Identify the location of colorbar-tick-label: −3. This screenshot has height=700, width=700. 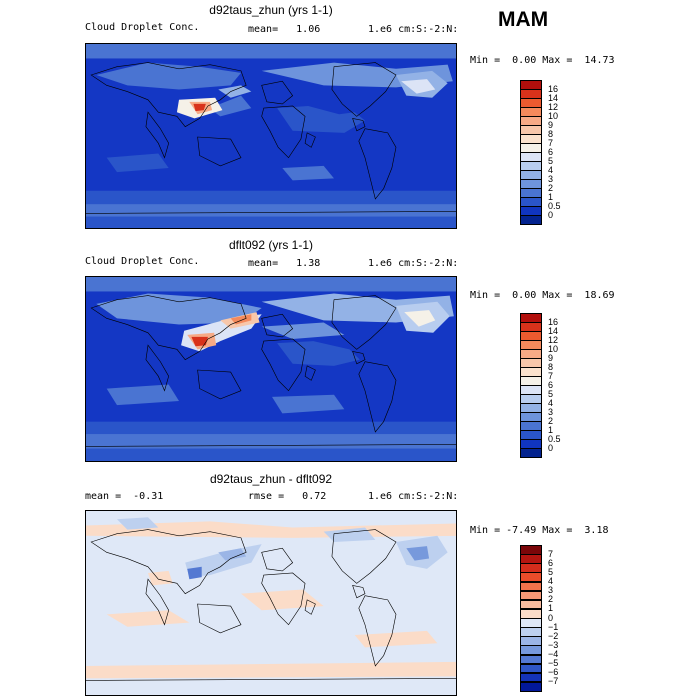
(553, 644).